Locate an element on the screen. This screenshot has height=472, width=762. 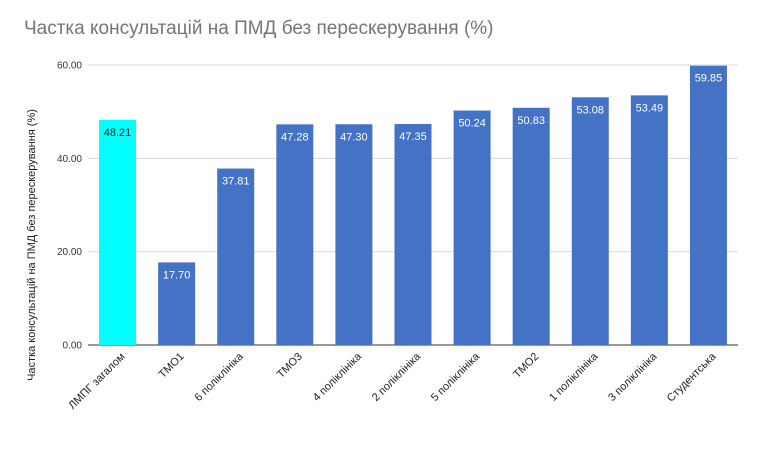
data-label: 53.49 is located at coordinates (650, 108).